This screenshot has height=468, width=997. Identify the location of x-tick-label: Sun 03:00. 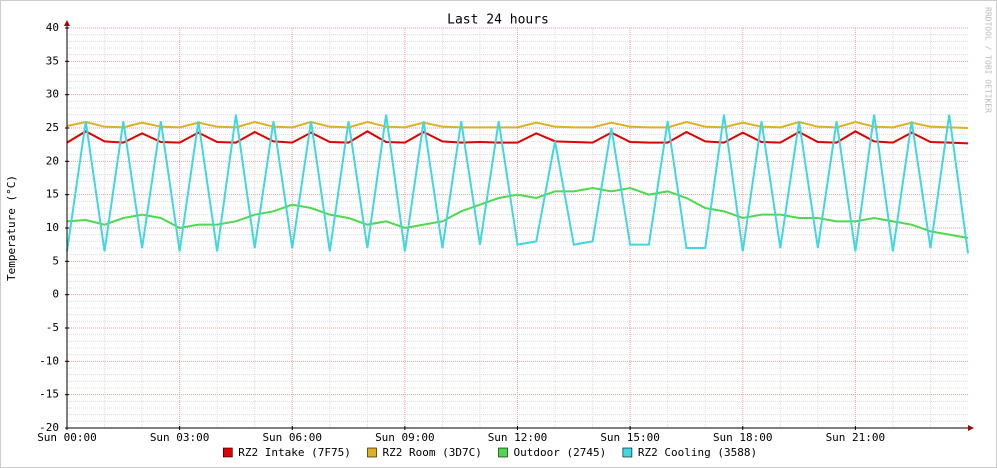
(180, 437).